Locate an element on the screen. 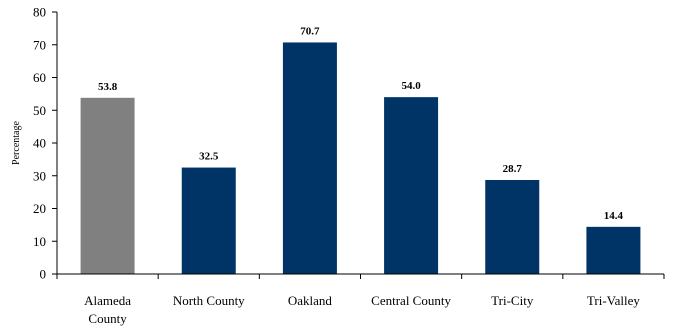  y-tick-label: 80 is located at coordinates (39, 12).